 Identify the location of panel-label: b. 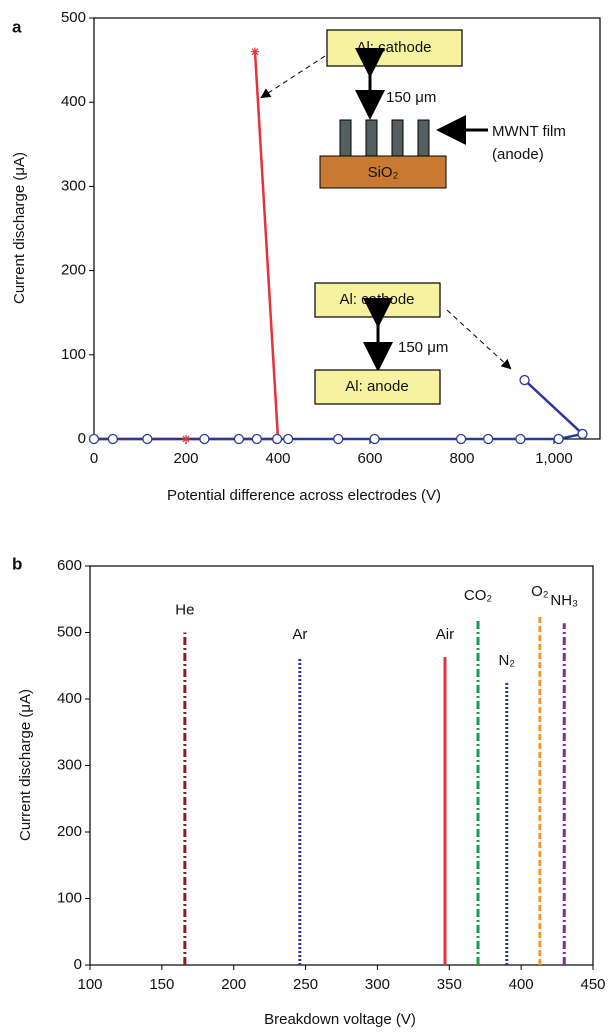
(17, 563).